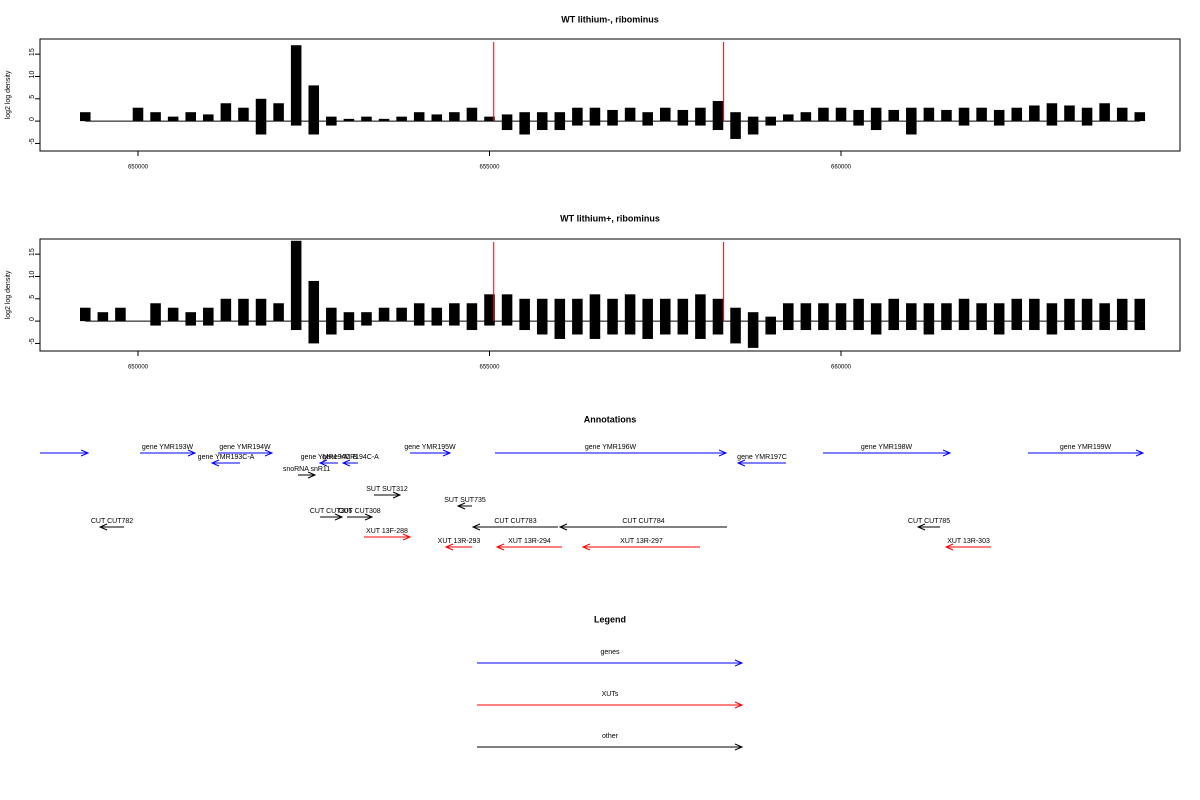  What do you see at coordinates (138, 168) in the screenshot?
I see `x-tick-label: 650000` at bounding box center [138, 168].